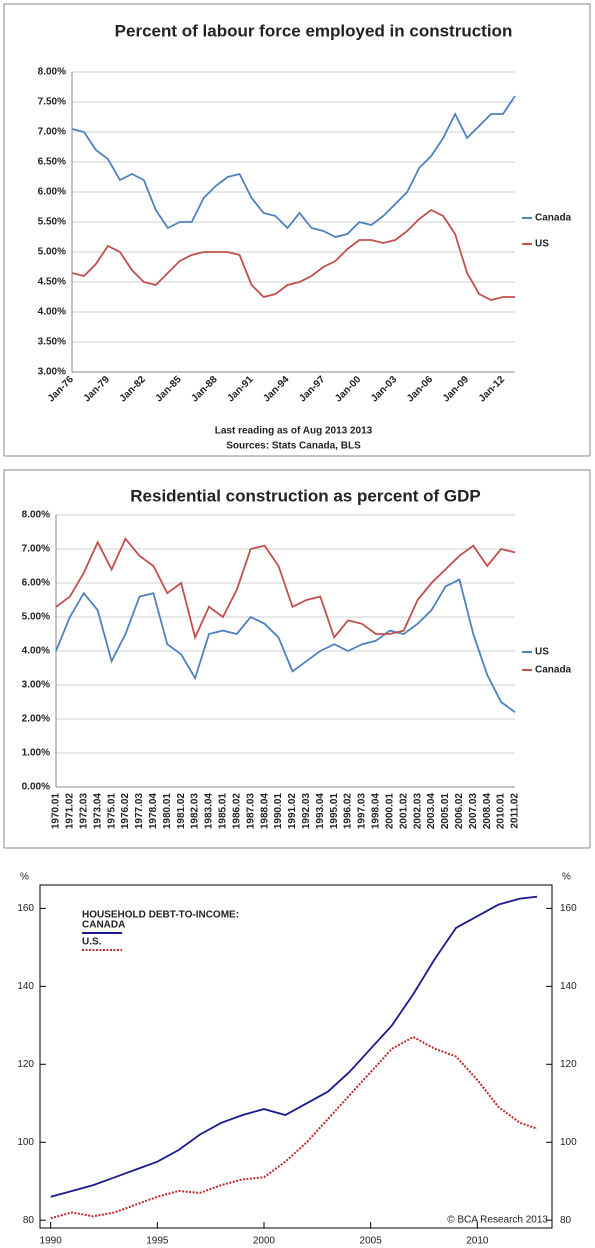  I want to click on x-tick-label: 1976.02, so click(125, 811).